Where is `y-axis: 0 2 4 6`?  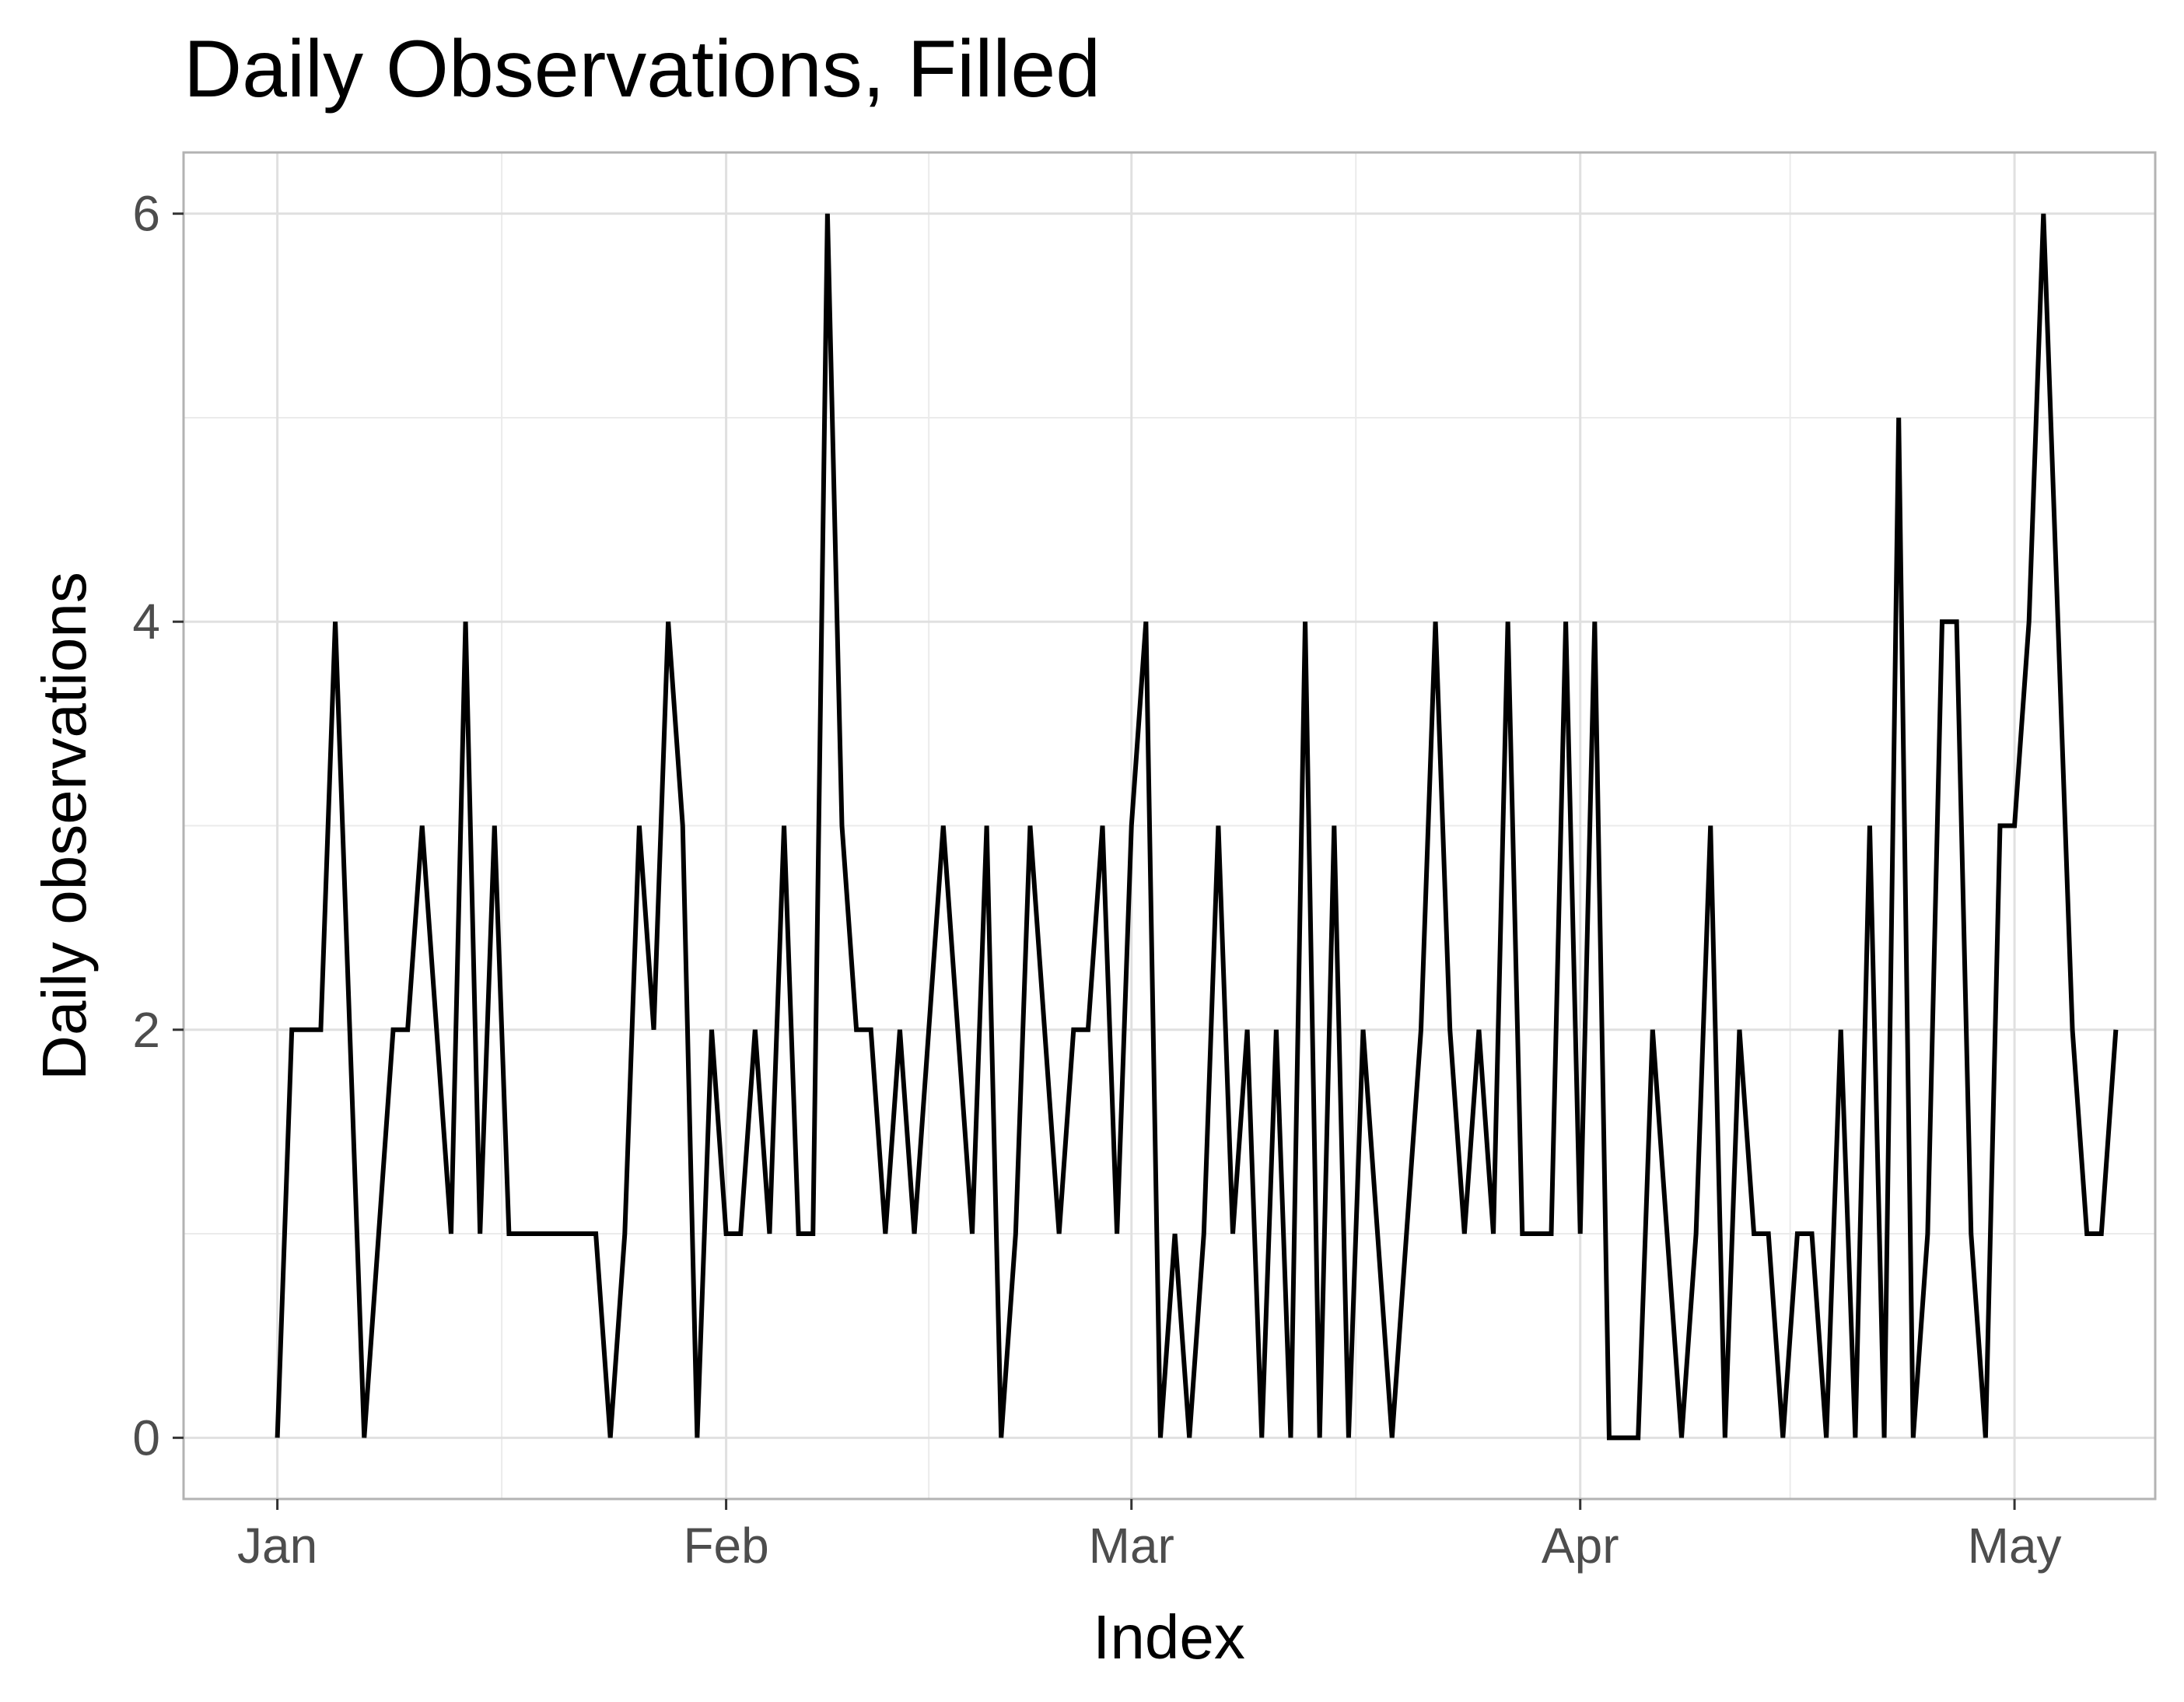
y-axis: 0 2 4 6 is located at coordinates (158, 826).